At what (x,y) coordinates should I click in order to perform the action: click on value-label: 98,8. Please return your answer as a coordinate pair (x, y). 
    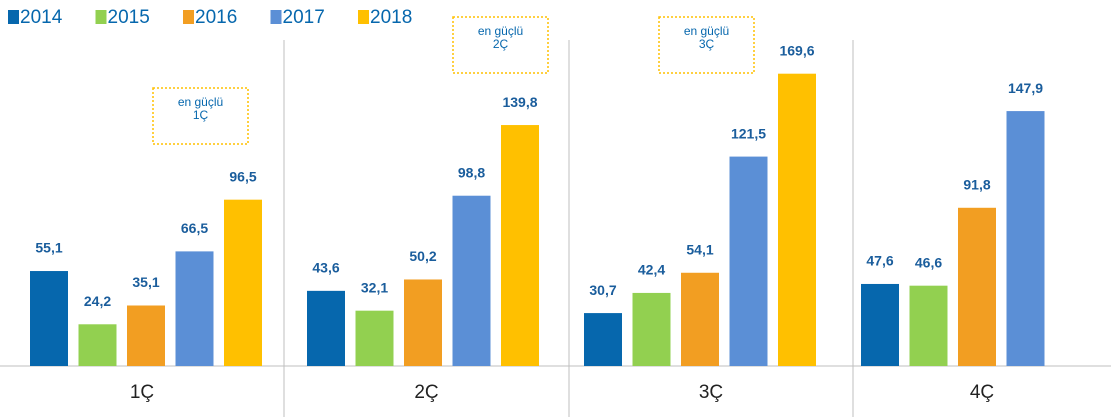
    Looking at the image, I should click on (471, 172).